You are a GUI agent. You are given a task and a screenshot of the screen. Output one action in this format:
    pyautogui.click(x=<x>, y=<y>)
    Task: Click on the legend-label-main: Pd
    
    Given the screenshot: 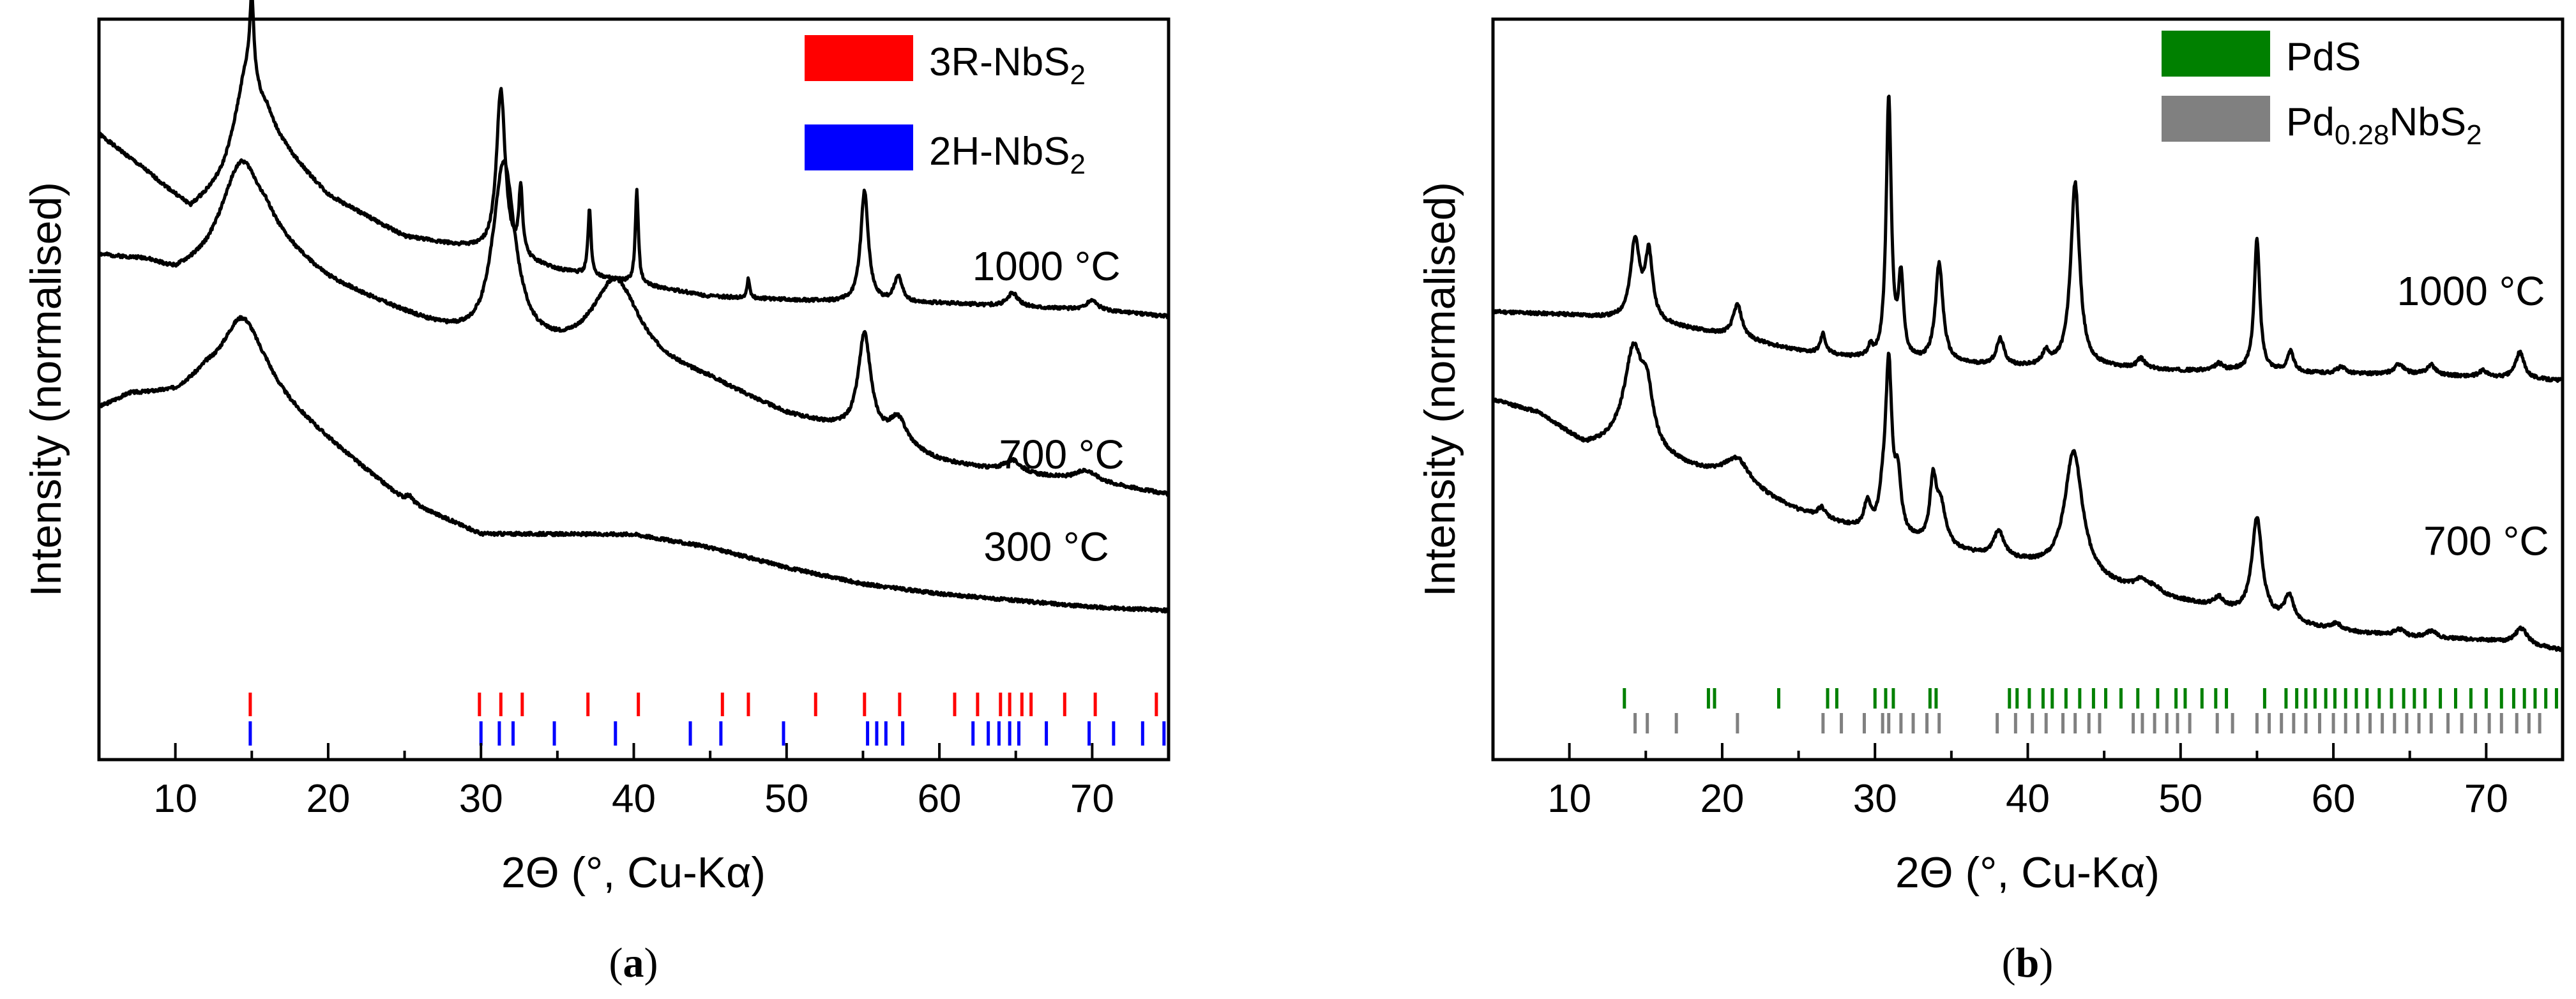 What is the action you would take?
    pyautogui.click(x=2311, y=122)
    